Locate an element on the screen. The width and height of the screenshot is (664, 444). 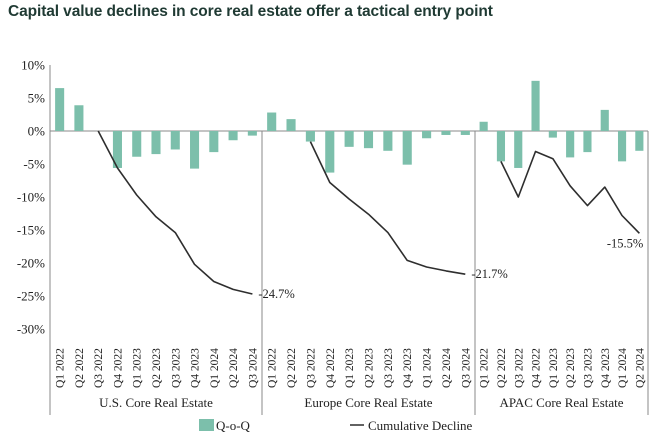
legend-swatch-qoq is located at coordinates (206, 425).